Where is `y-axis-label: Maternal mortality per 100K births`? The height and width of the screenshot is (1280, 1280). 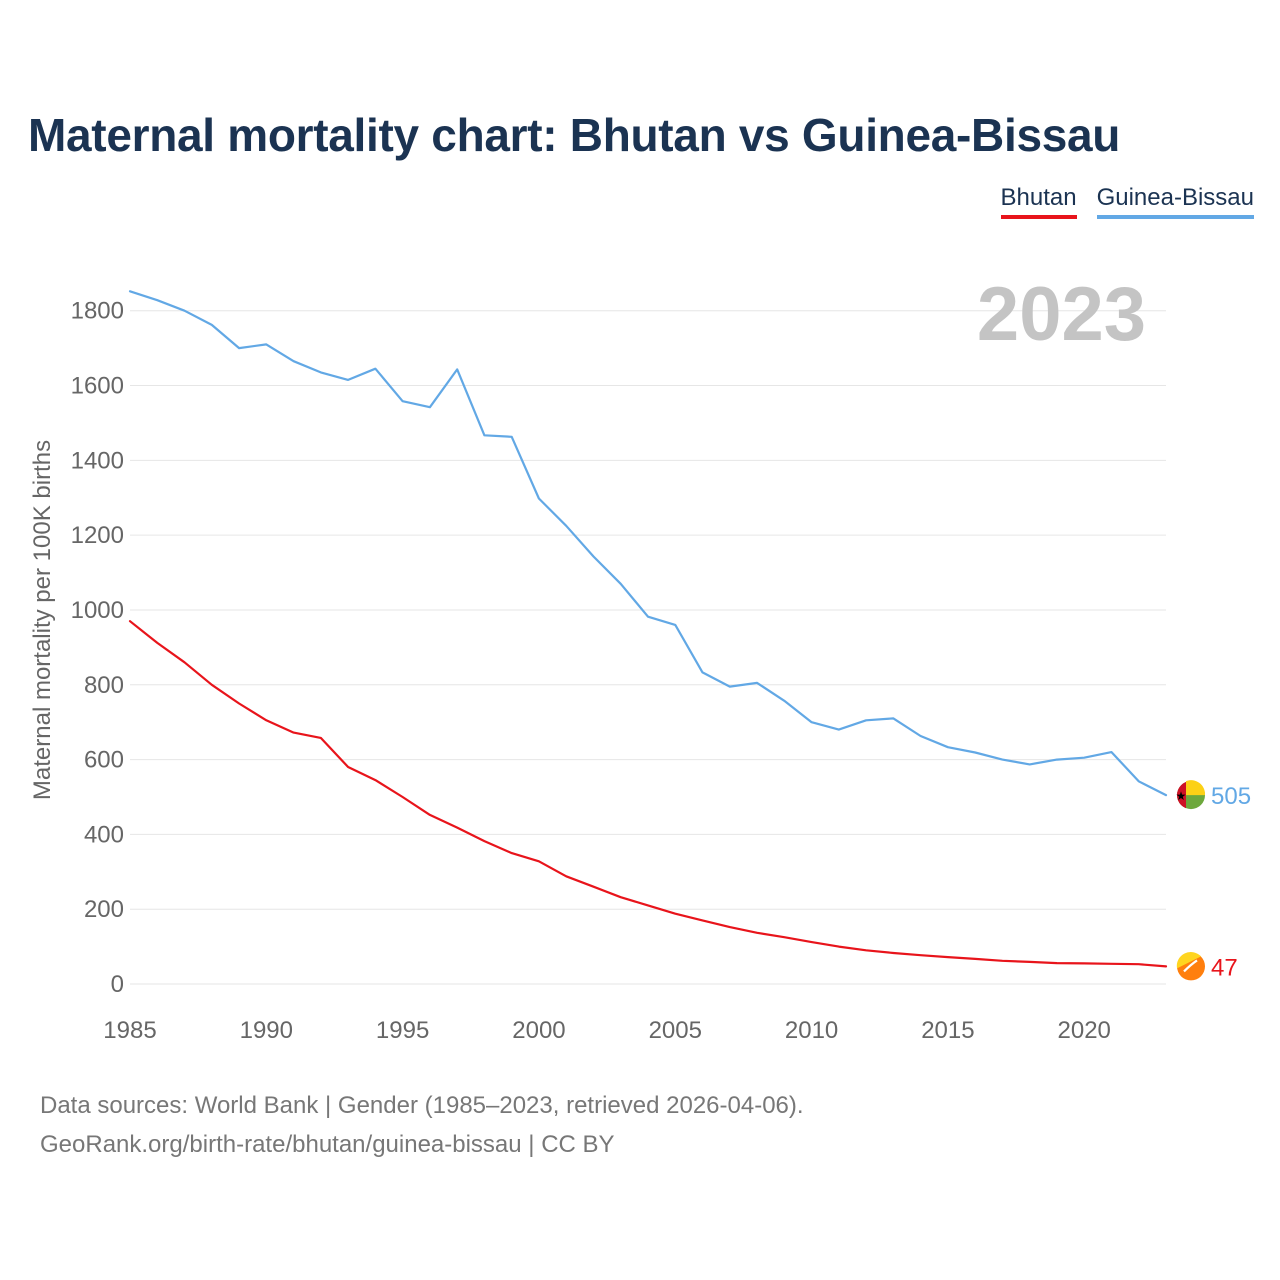
y-axis-label: Maternal mortality per 100K births is located at coordinates (42, 620).